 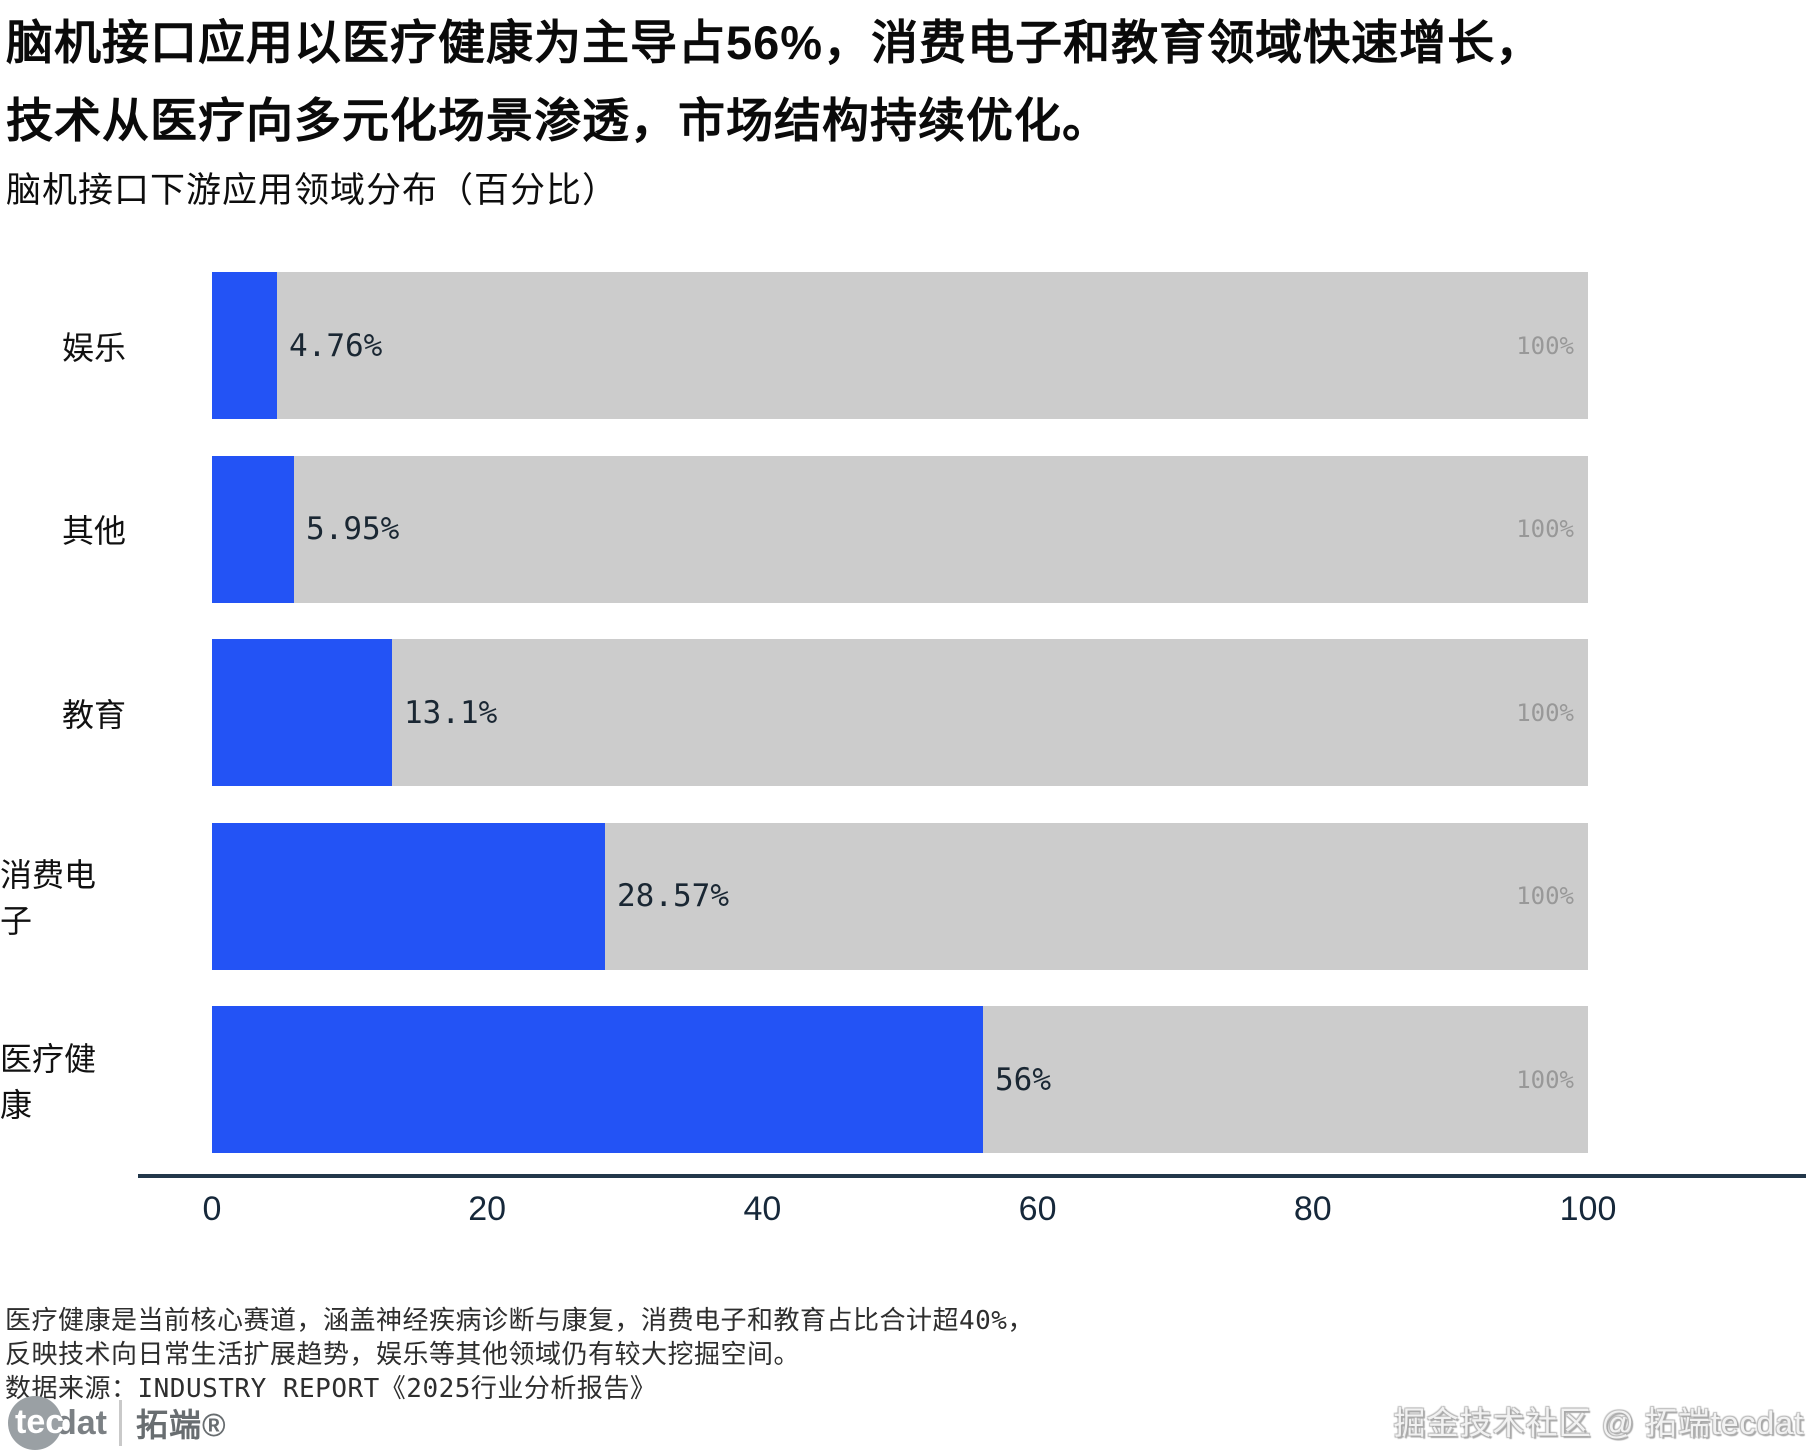 What do you see at coordinates (1023, 1079) in the screenshot?
I see `bar-value-label: 56%` at bounding box center [1023, 1079].